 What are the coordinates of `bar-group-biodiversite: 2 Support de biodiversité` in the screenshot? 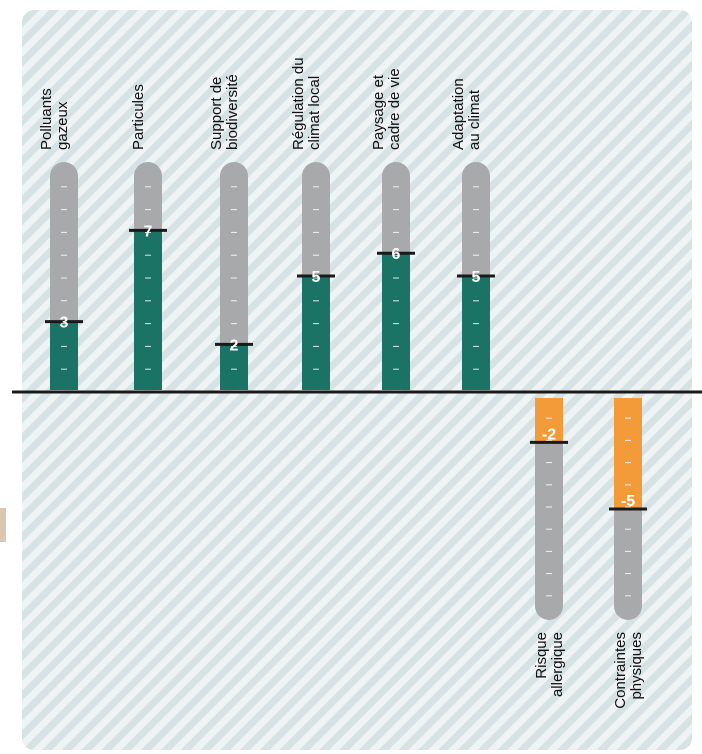 It's located at (230, 232).